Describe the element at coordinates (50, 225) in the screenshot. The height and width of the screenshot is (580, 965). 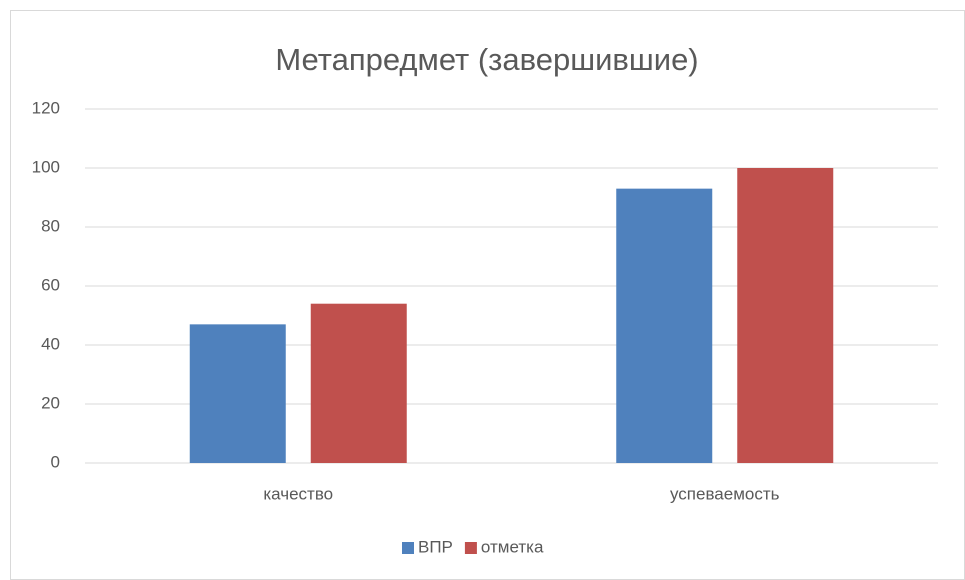
I see `y-tick-label: 80` at that location.